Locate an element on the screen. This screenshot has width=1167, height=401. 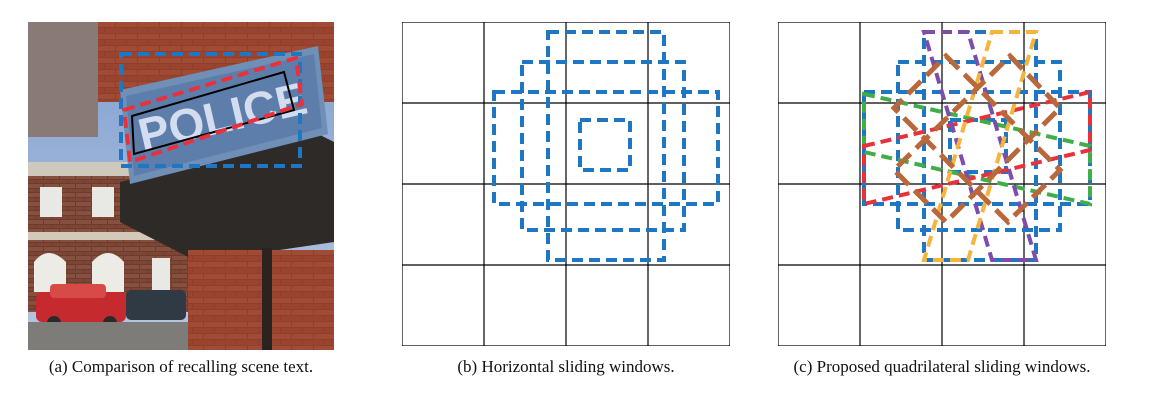
window-rotated-purple is located at coordinates (980, 146).